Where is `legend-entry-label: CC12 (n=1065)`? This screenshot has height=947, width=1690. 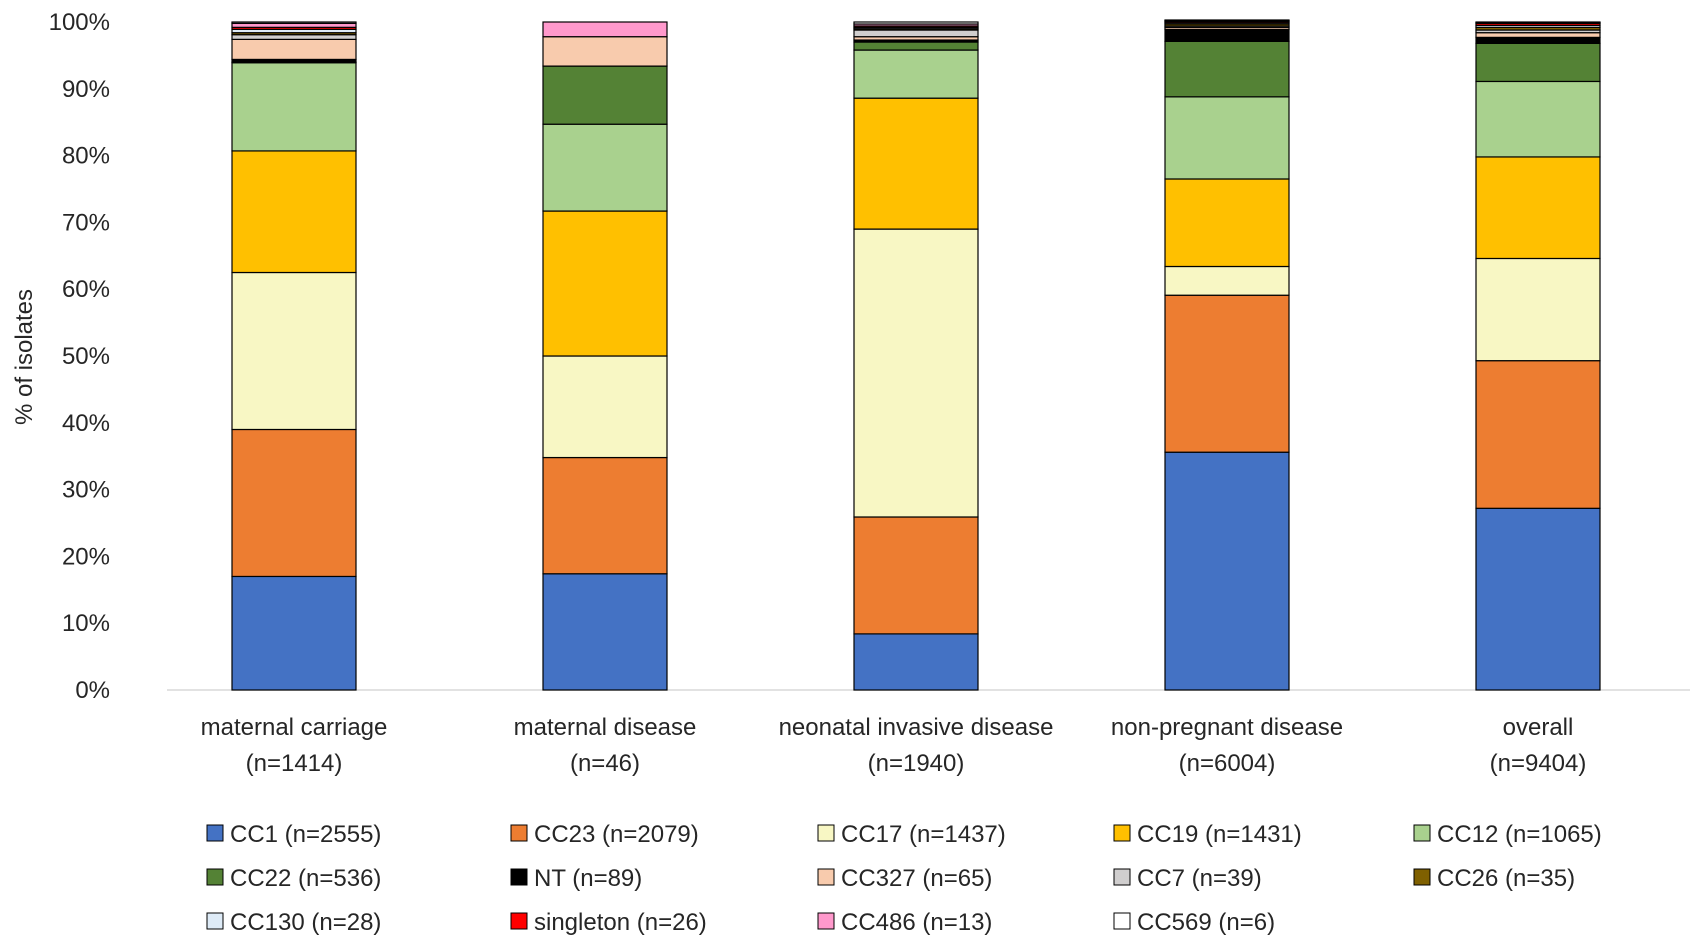
legend-entry-label: CC12 (n=1065) is located at coordinates (1519, 834).